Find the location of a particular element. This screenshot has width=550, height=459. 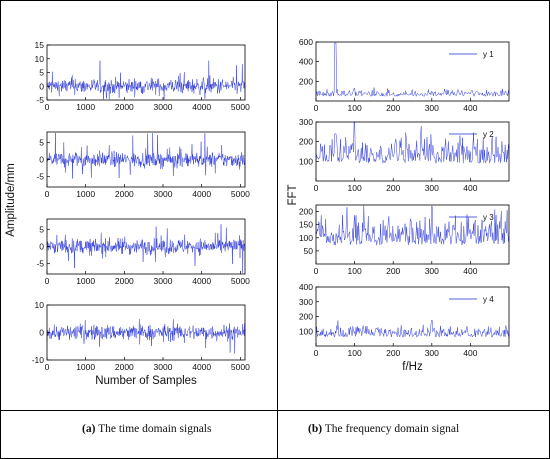

legend-label-freq-2: y 2 is located at coordinates (488, 134).